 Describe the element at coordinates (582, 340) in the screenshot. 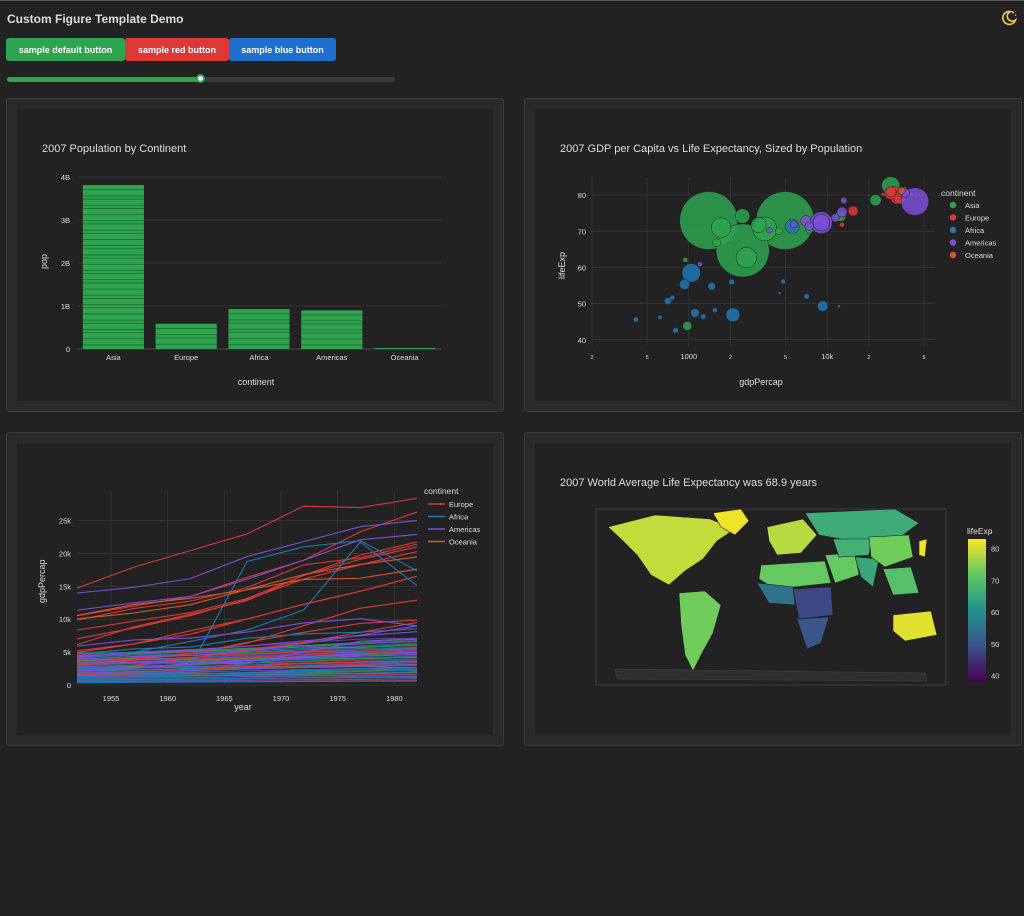

I see `y-tick-label: 40` at that location.